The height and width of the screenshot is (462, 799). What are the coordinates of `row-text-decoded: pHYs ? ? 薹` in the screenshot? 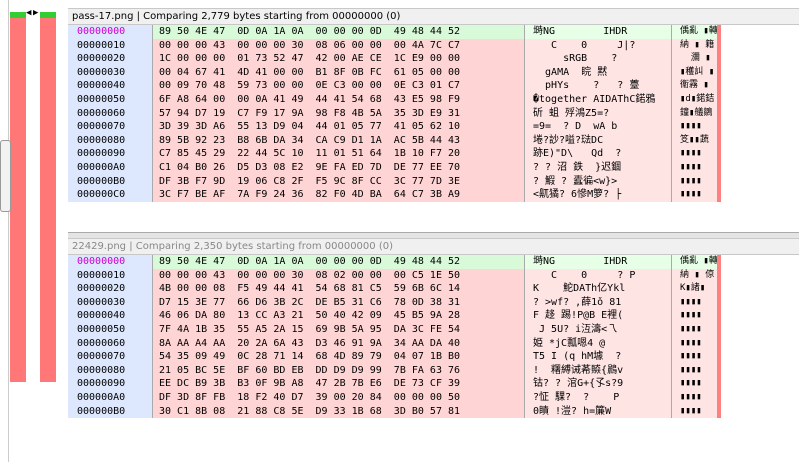 It's located at (597, 86).